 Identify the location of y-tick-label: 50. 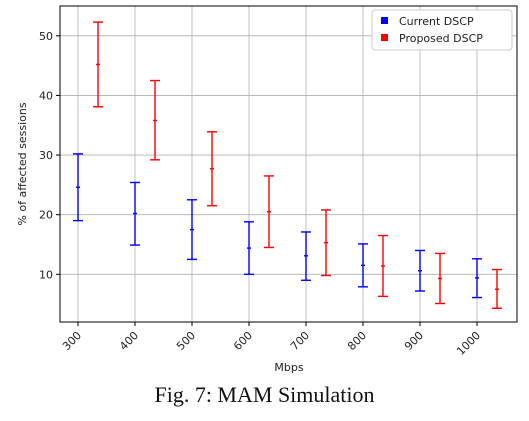
(46, 36).